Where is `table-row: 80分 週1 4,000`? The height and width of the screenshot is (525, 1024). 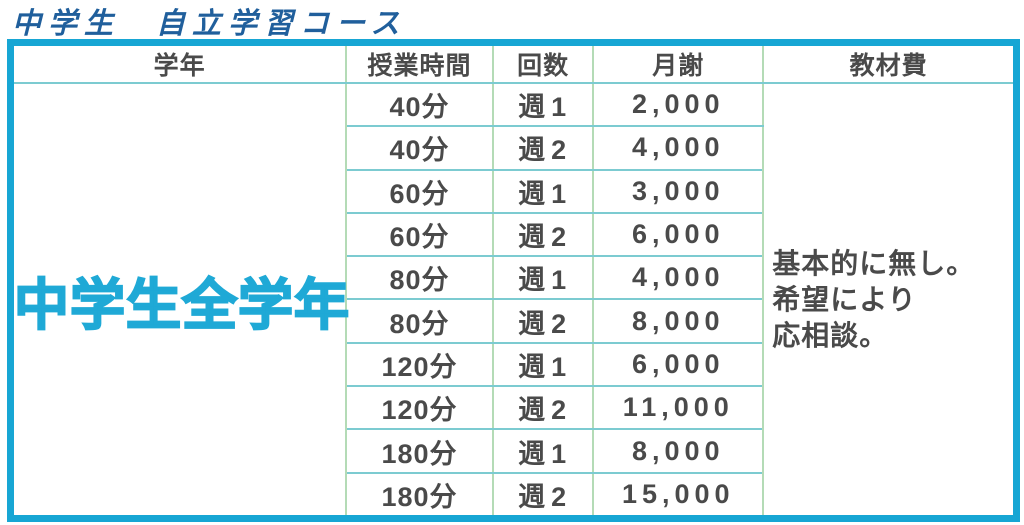
table-row: 80分 週1 4,000 is located at coordinates (514, 278).